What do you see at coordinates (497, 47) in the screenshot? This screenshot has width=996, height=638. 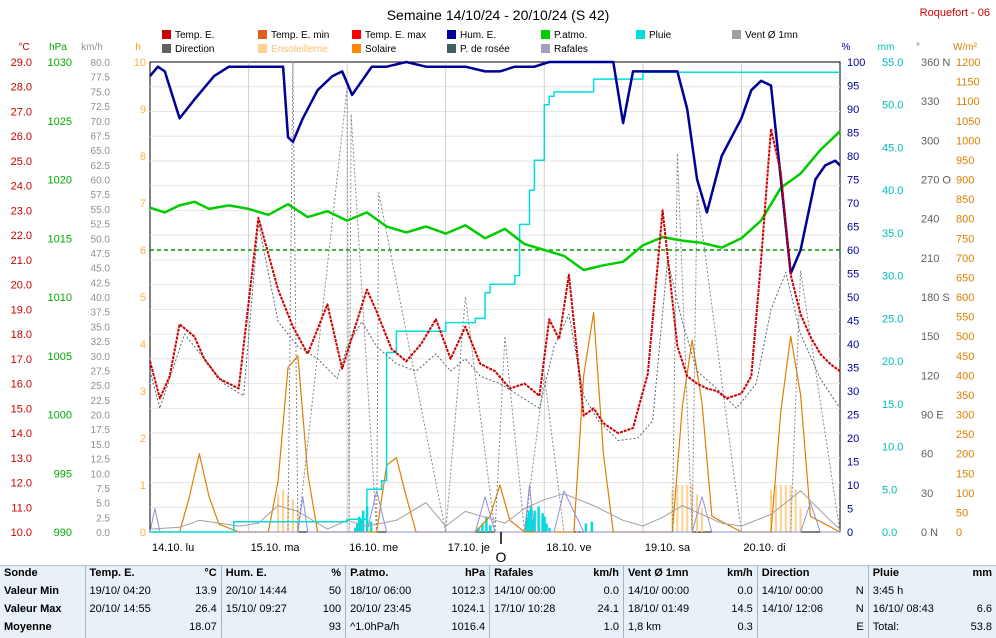 I see `axis-units: °C hPa km/h h% mm ° W/m²` at bounding box center [497, 47].